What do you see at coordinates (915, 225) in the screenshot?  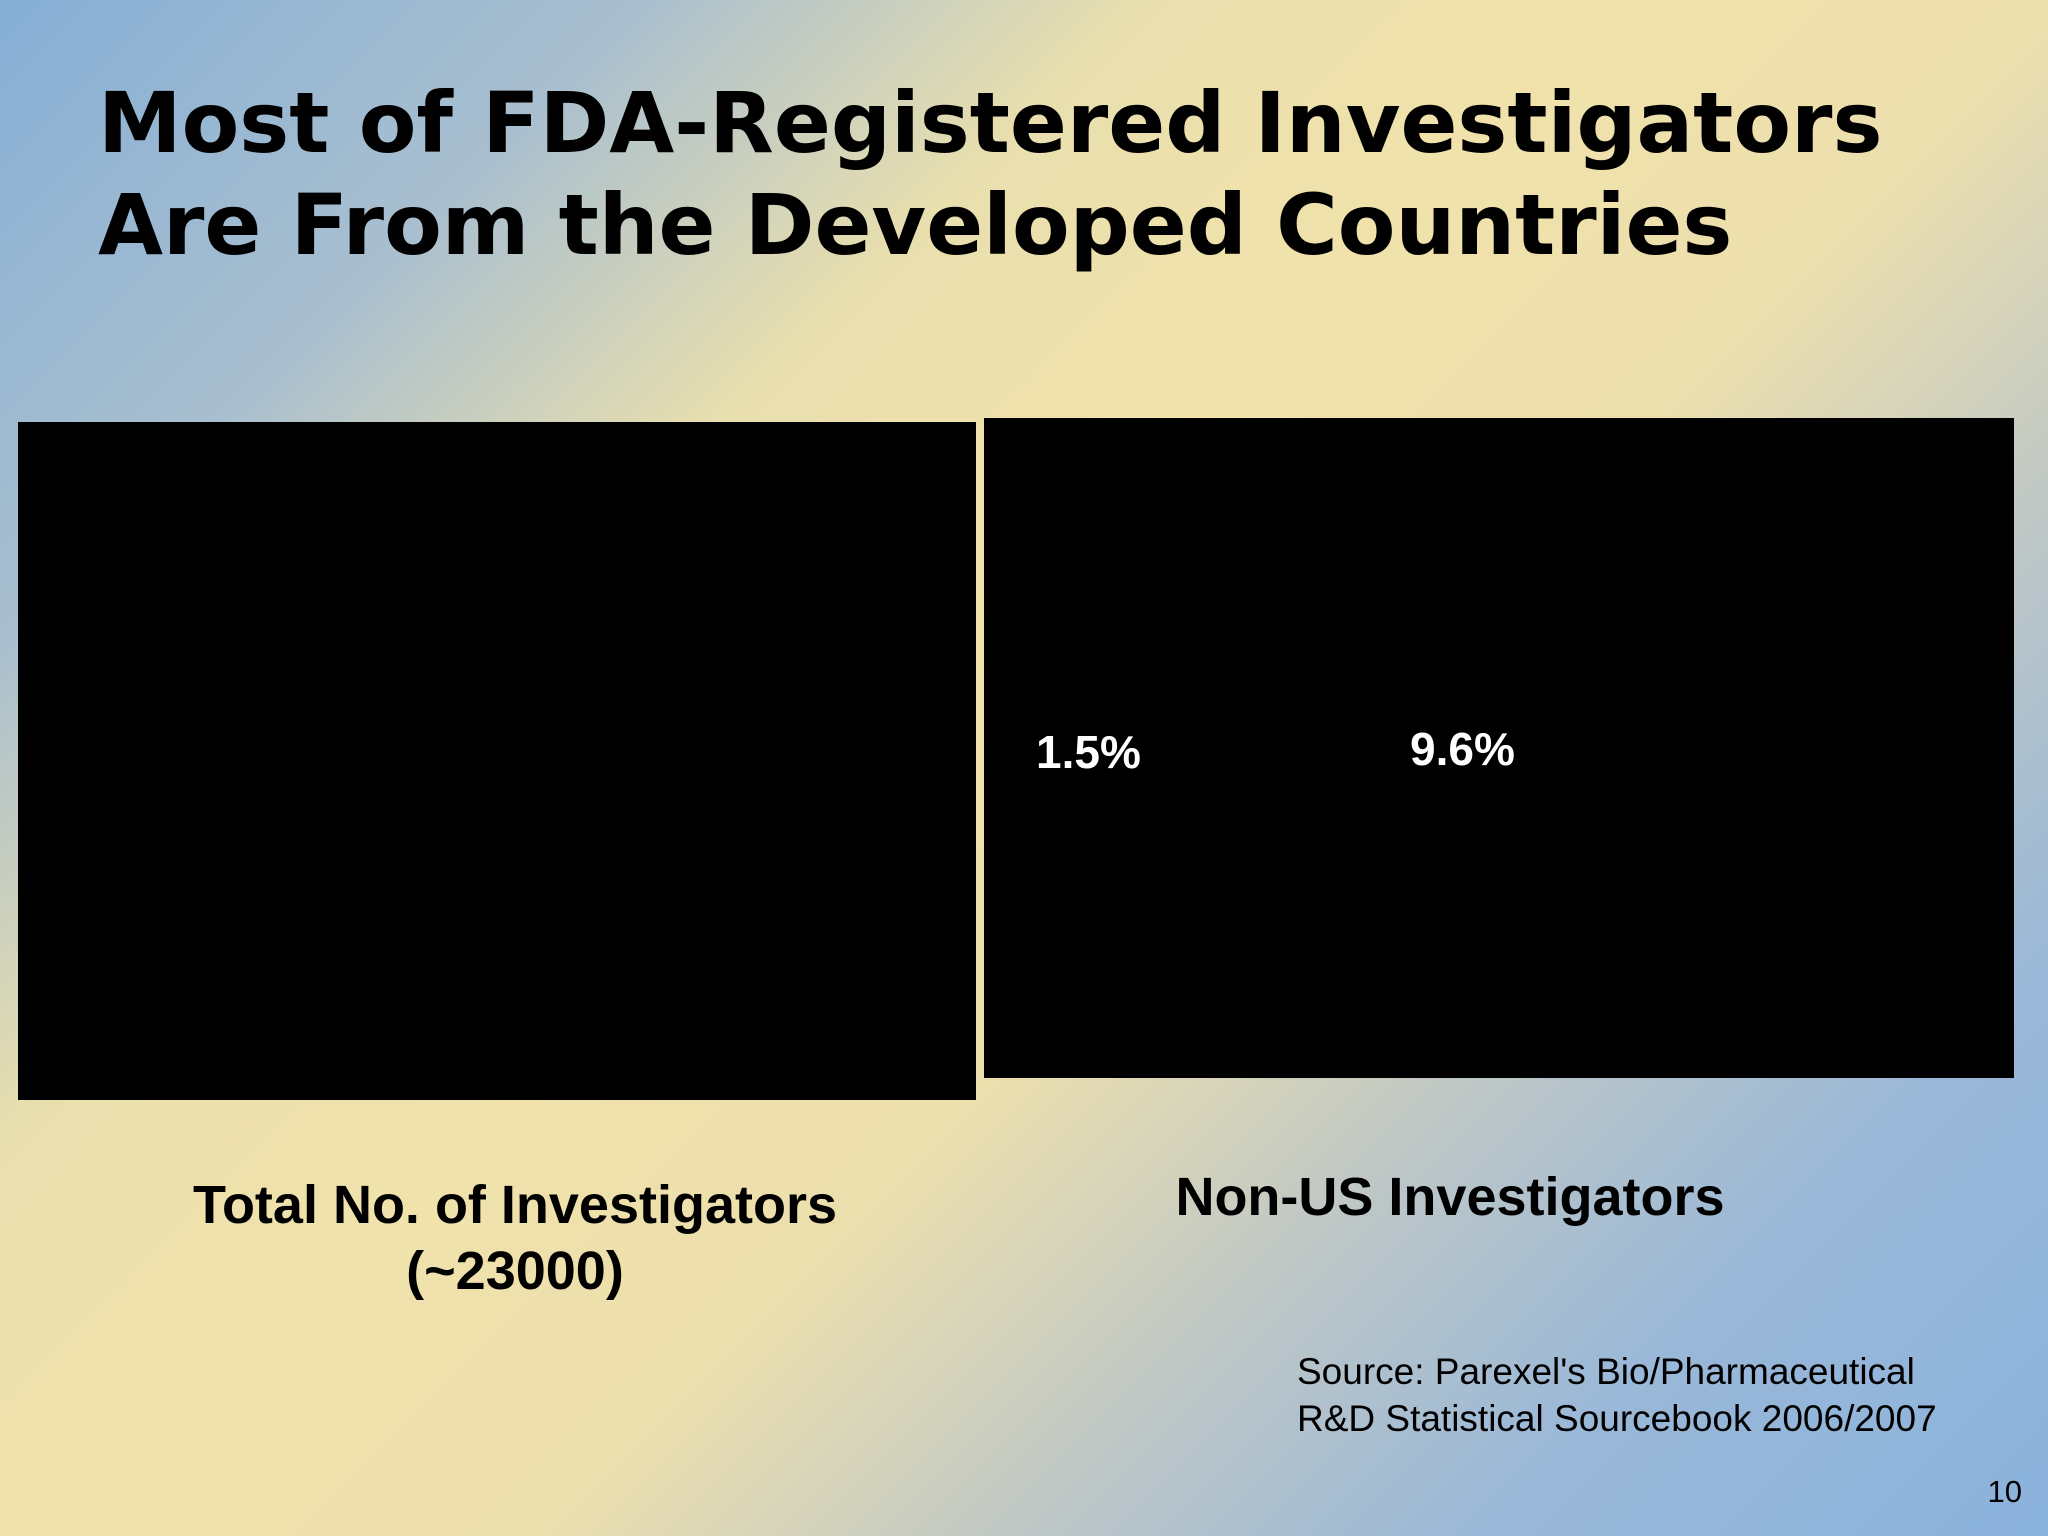 I see `slide-title-line-2: Are From the Developed Countries` at bounding box center [915, 225].